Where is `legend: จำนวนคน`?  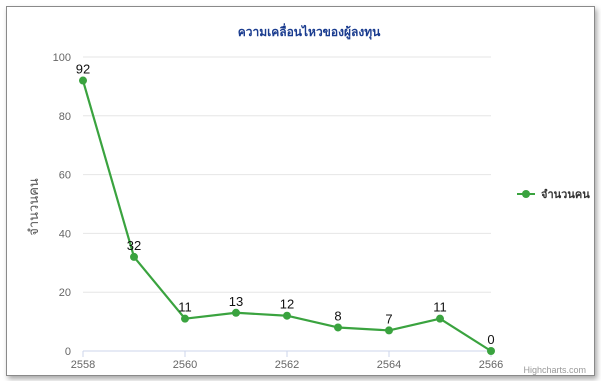 legend: จำนวนคน is located at coordinates (553, 194).